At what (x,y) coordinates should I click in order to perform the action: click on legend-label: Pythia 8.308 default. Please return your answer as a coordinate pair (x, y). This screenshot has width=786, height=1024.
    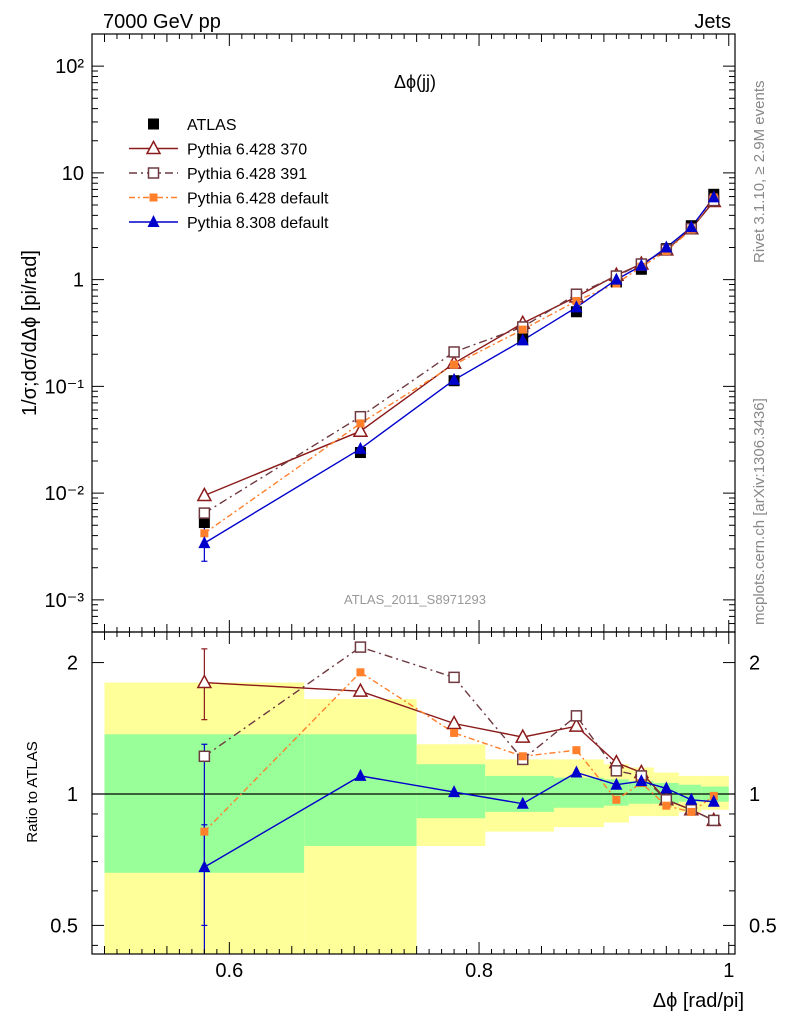
    Looking at the image, I should click on (258, 223).